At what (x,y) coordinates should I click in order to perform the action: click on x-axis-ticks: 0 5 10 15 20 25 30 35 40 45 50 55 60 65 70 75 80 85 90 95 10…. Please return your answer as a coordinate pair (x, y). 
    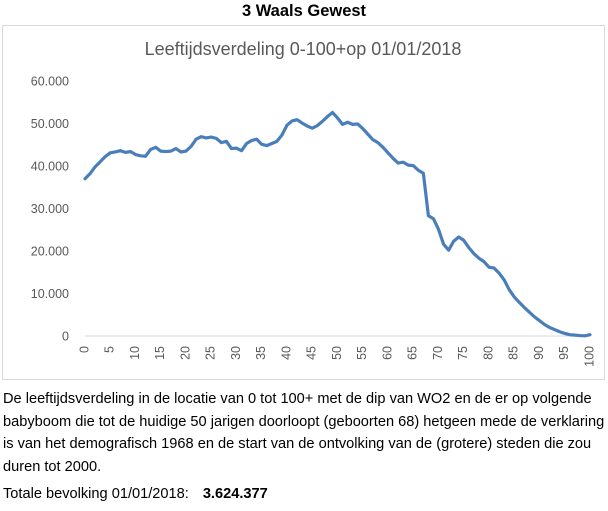
    Looking at the image, I should click on (336, 356).